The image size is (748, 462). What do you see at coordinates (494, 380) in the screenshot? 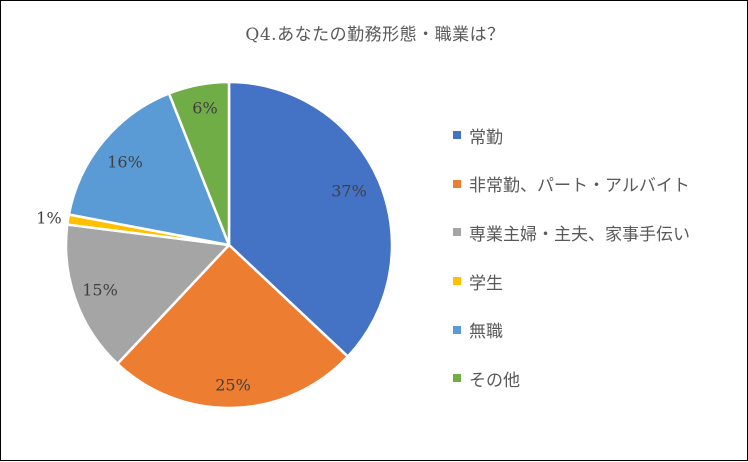
I see `legend-label-5: その他` at bounding box center [494, 380].